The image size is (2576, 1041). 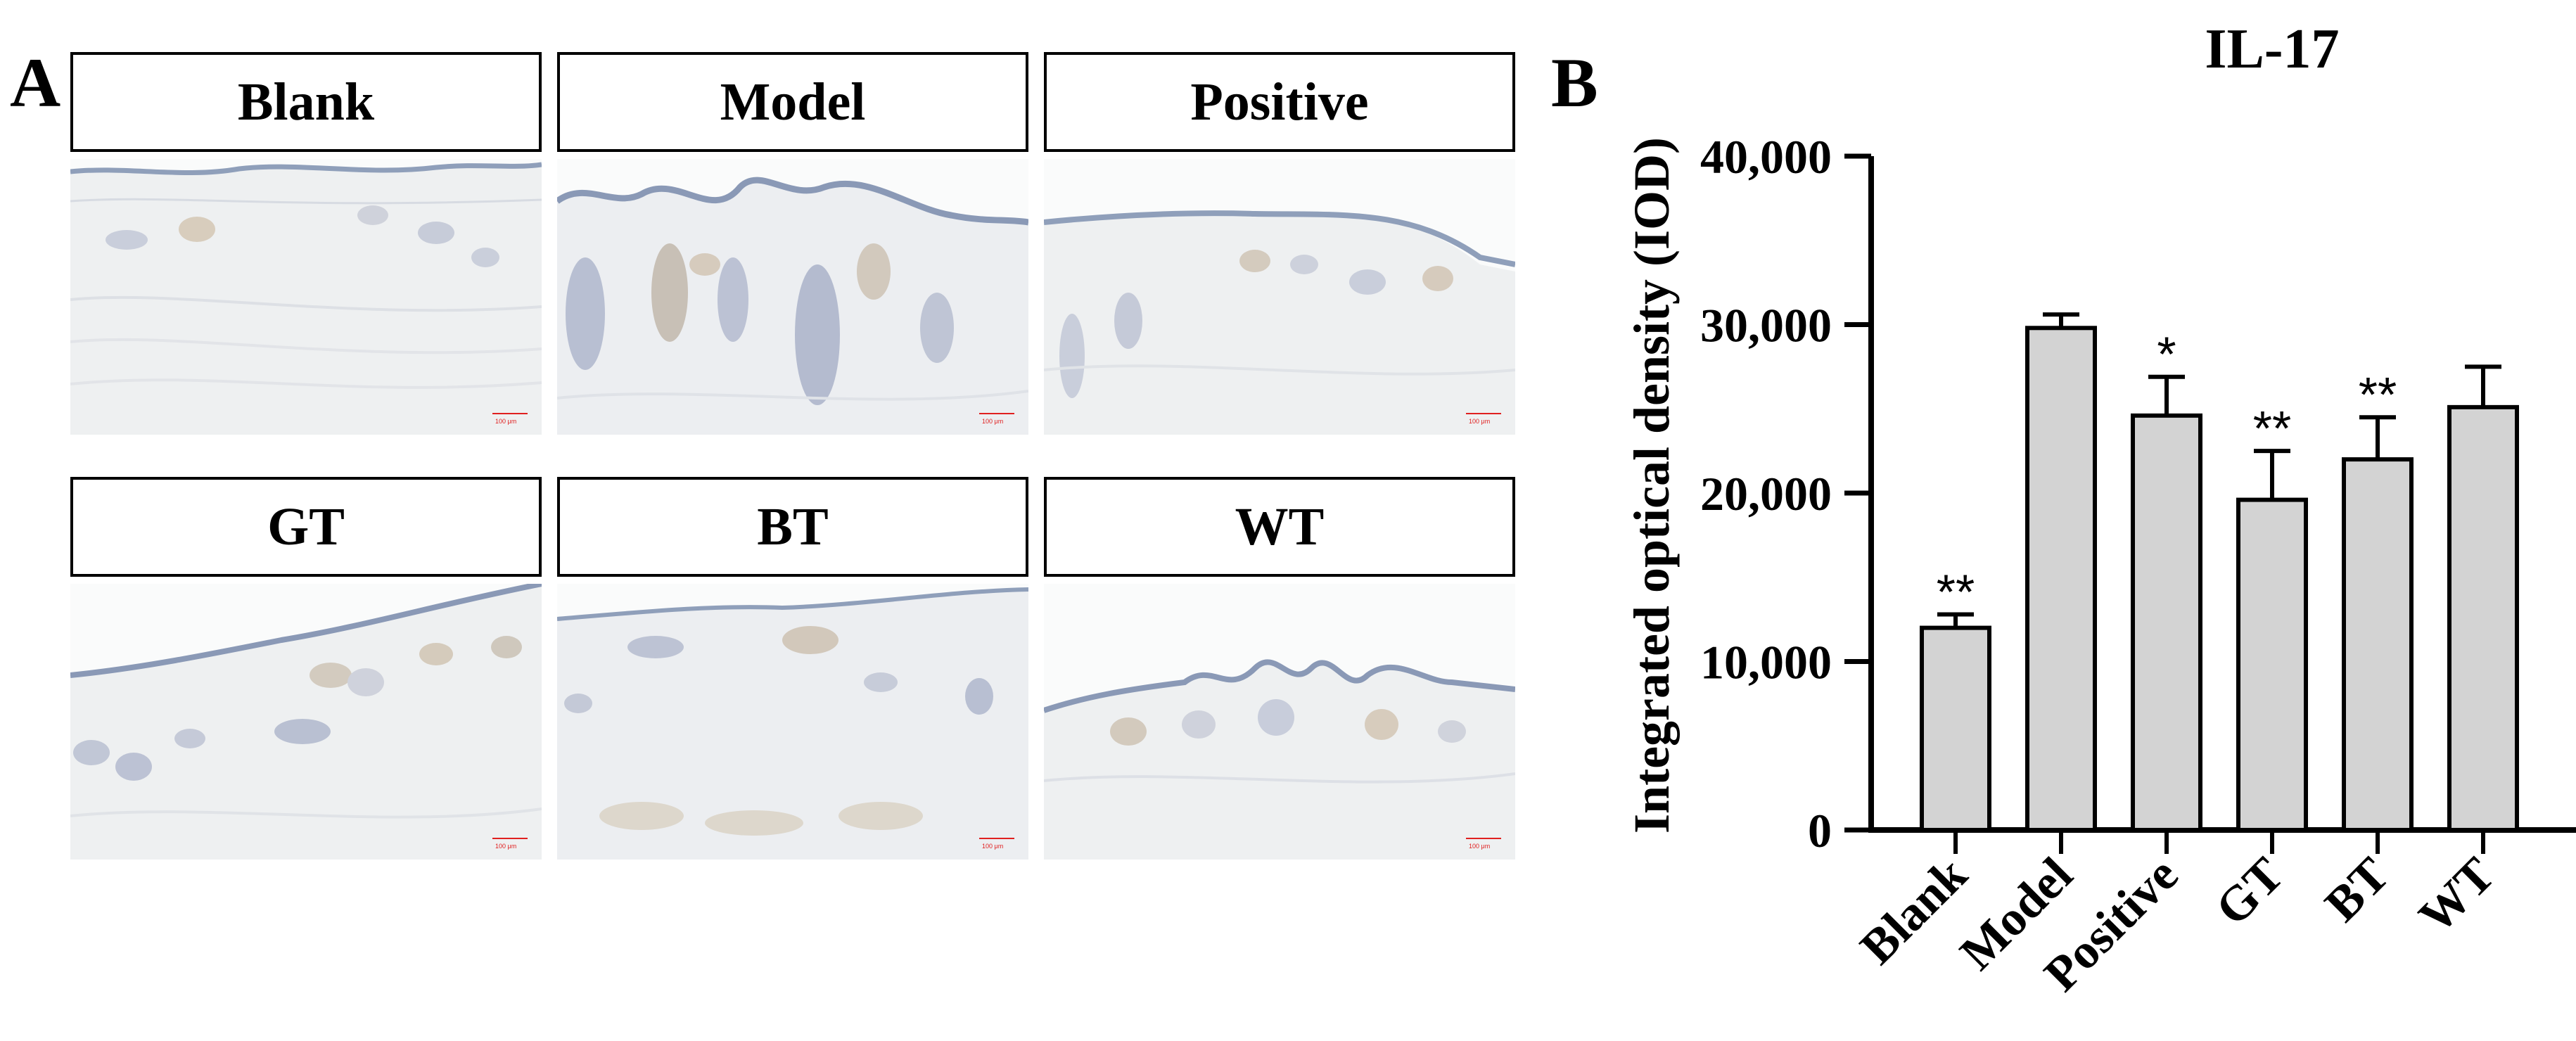 What do you see at coordinates (1279, 722) in the screenshot?
I see `micrograph-image-wt: 100 μm` at bounding box center [1279, 722].